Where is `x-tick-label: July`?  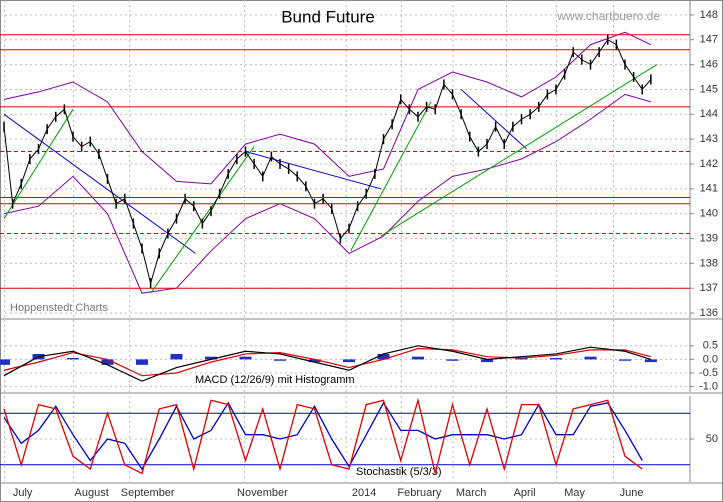
x-tick-label: July is located at coordinates (23, 493).